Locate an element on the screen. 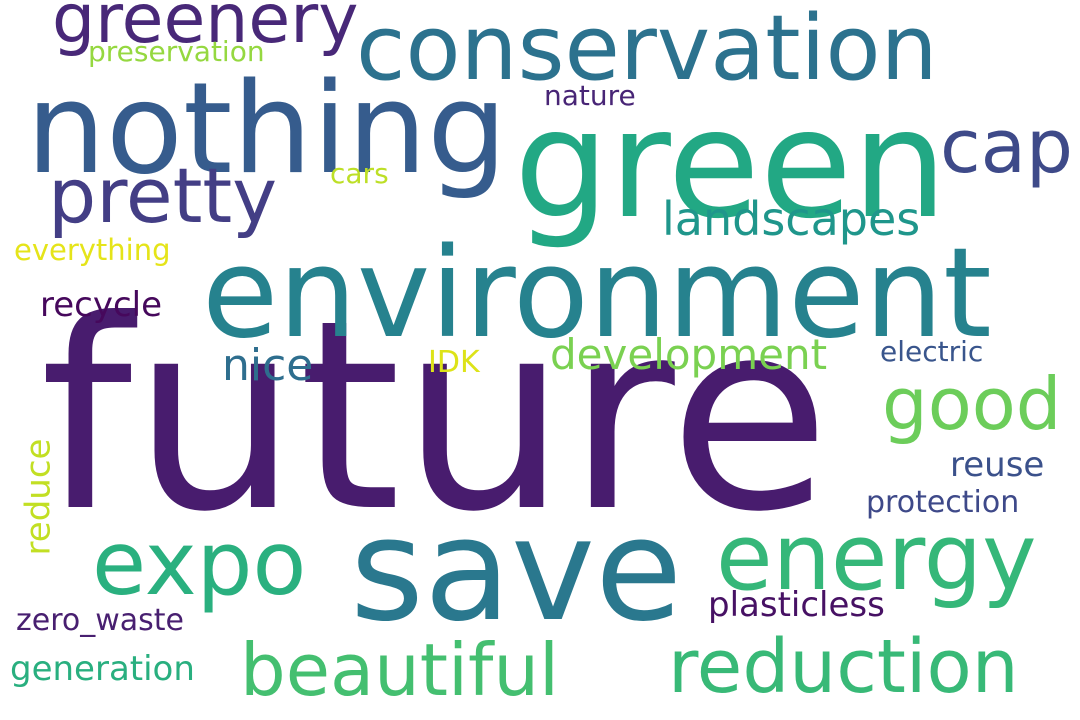 The width and height of the screenshot is (1080, 720). word-save: save is located at coordinates (516, 570).